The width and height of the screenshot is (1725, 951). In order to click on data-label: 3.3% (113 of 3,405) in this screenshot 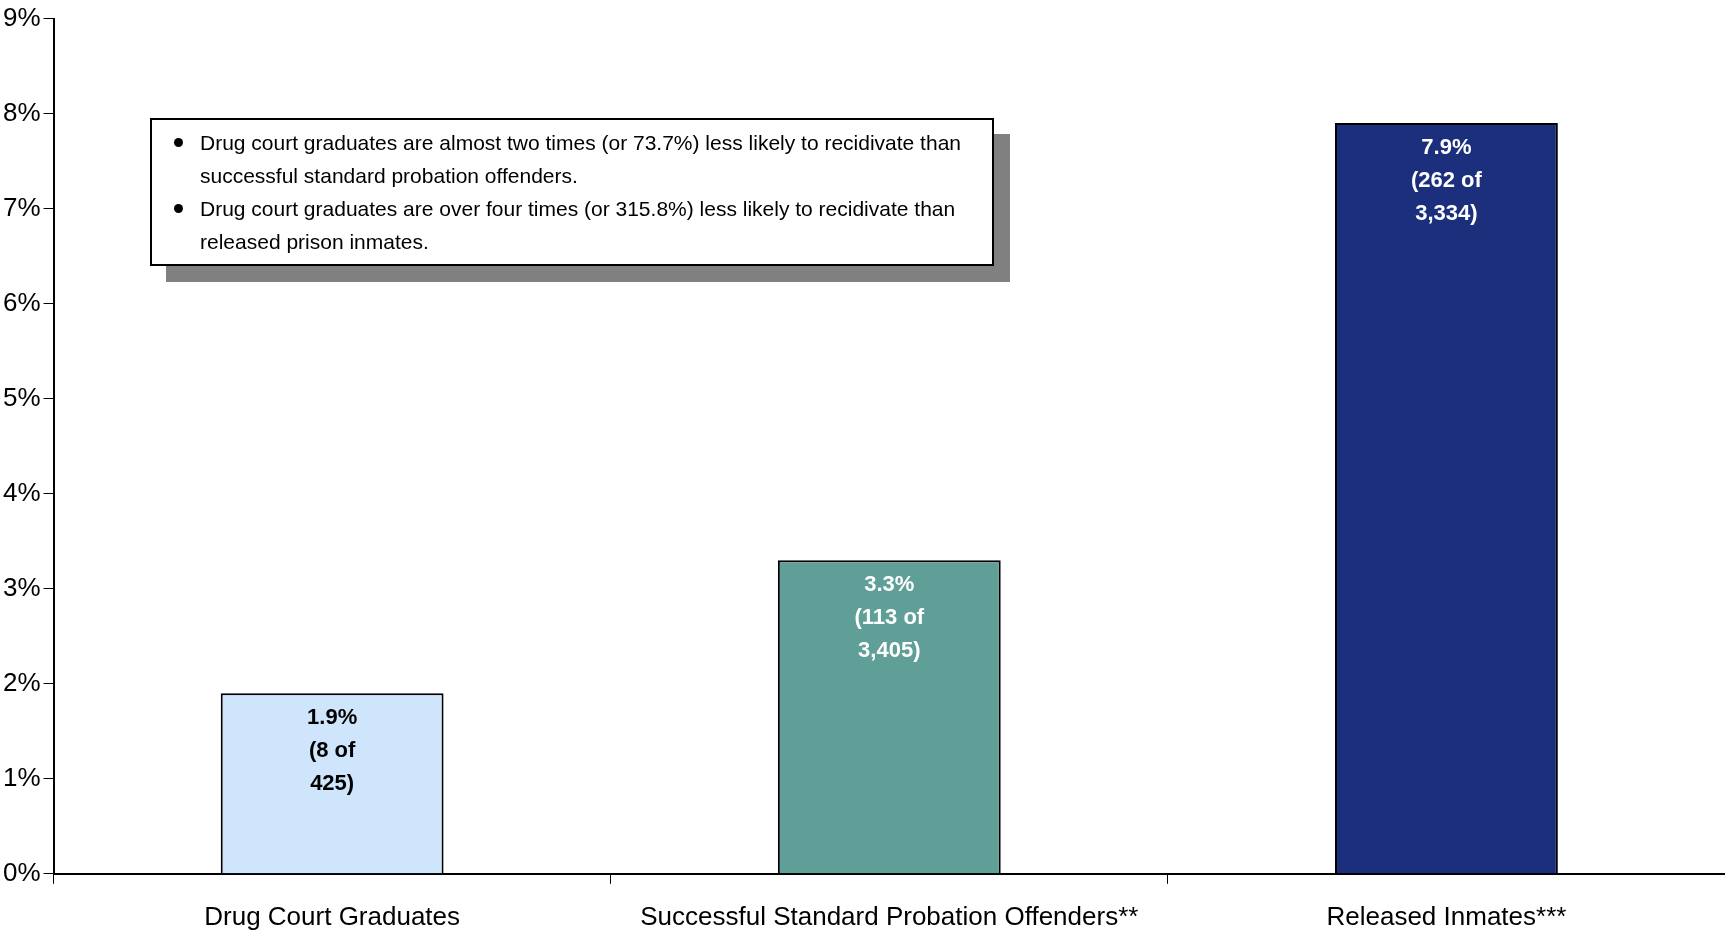, I will do `click(889, 617)`.